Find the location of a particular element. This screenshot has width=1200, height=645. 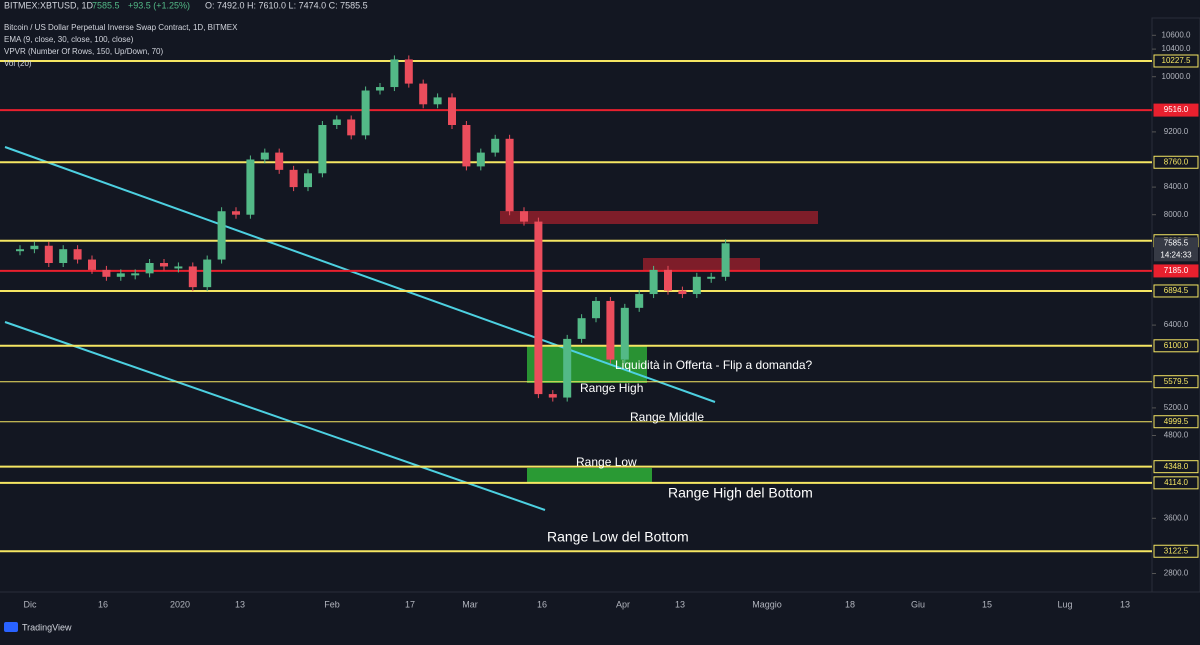

current-price: 7585.5 is located at coordinates (1176, 242).